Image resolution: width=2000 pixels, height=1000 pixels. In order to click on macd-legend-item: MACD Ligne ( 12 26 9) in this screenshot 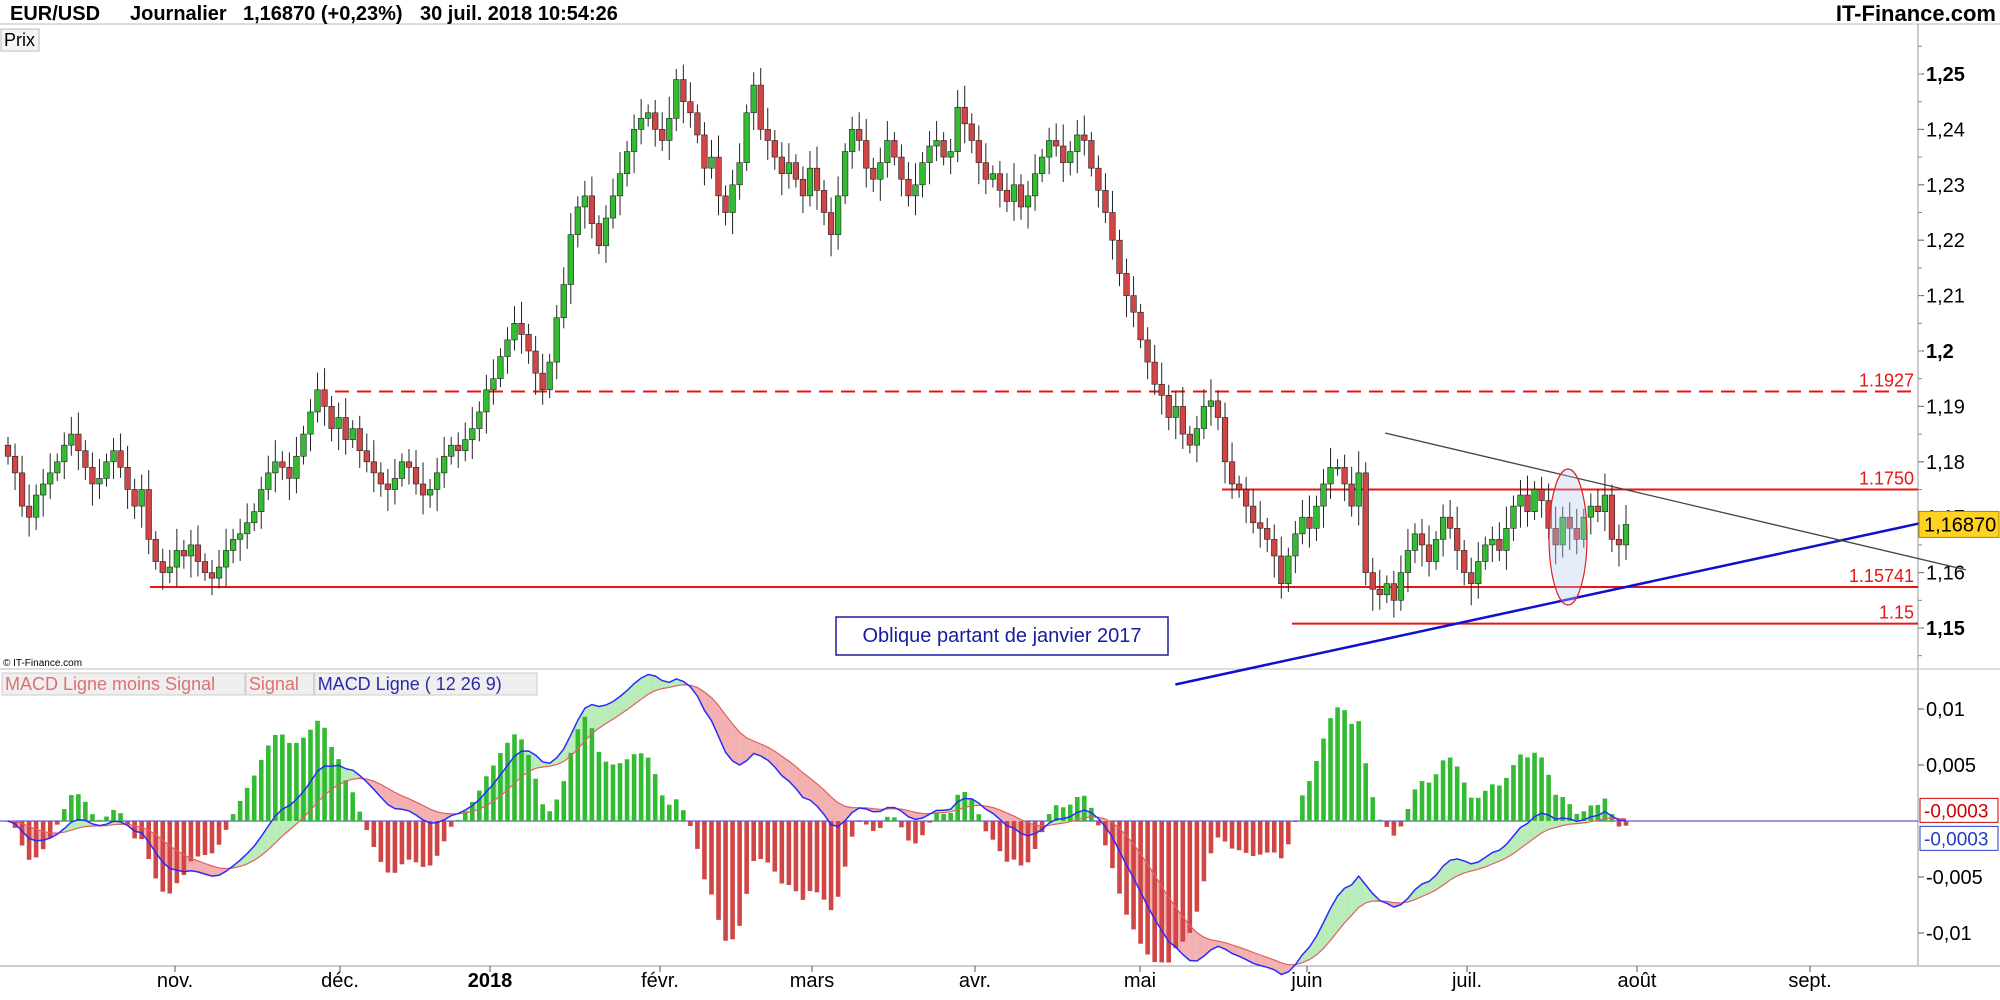, I will do `click(410, 684)`.